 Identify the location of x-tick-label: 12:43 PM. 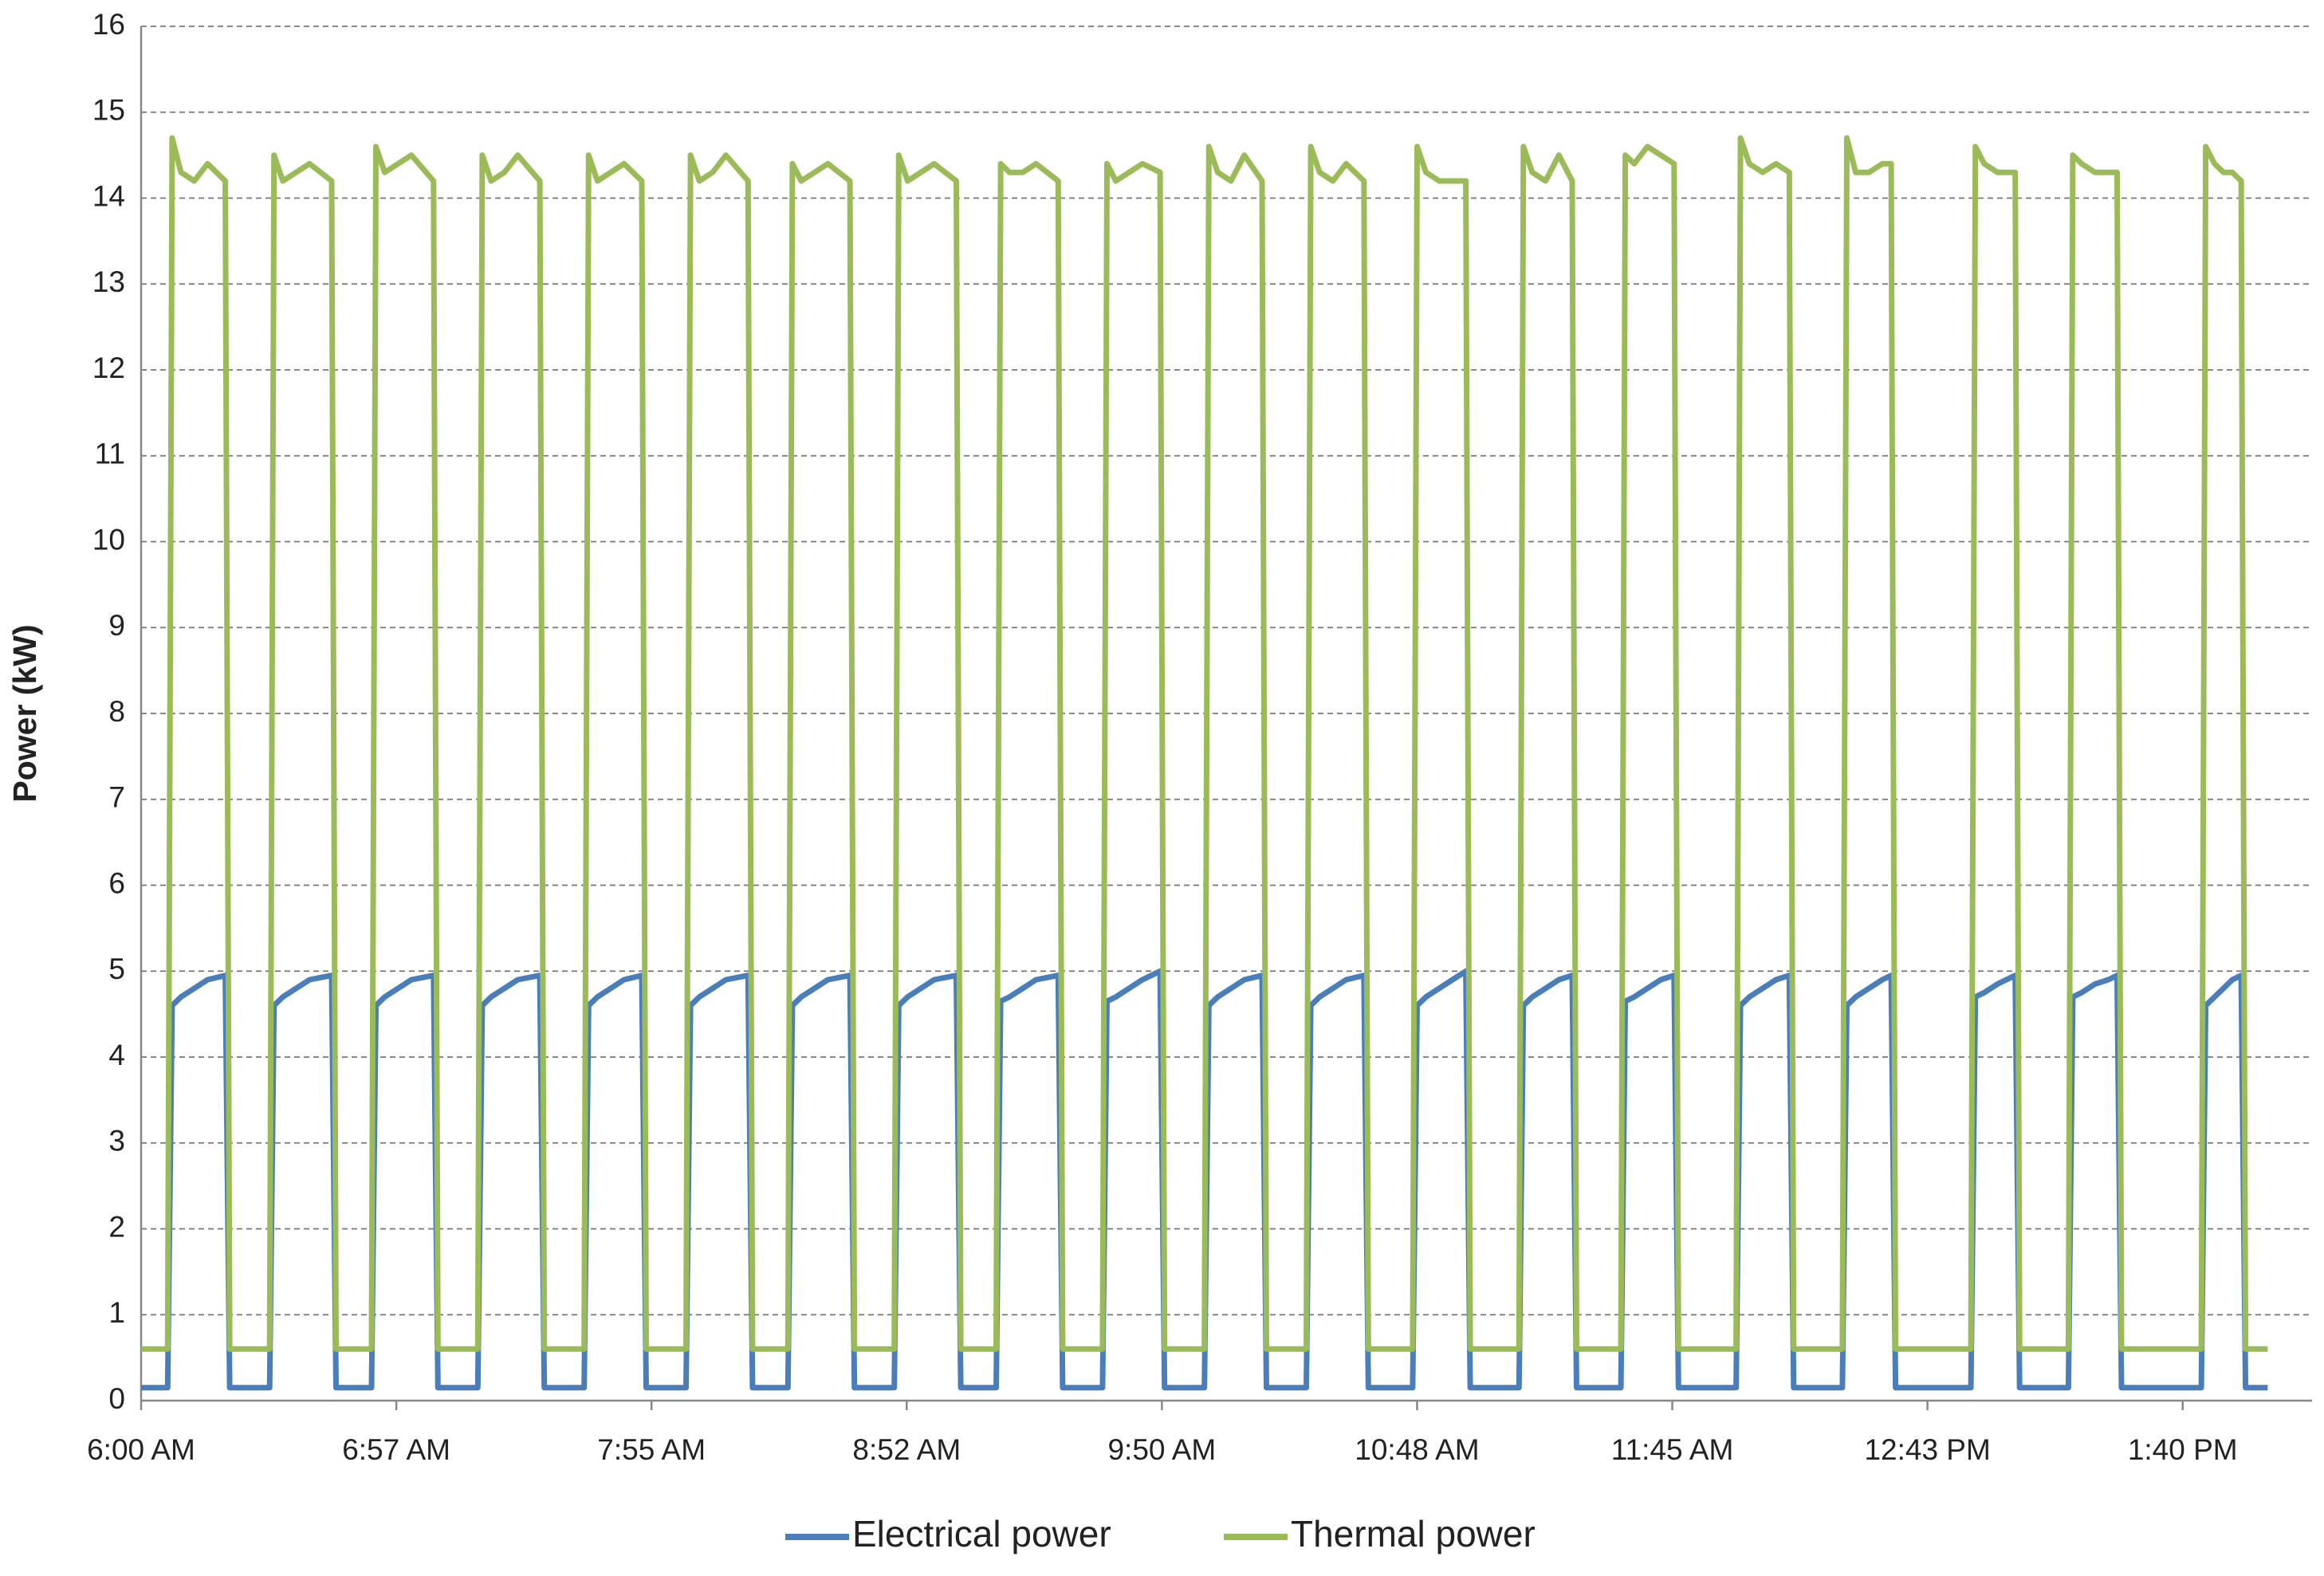
(1927, 1450).